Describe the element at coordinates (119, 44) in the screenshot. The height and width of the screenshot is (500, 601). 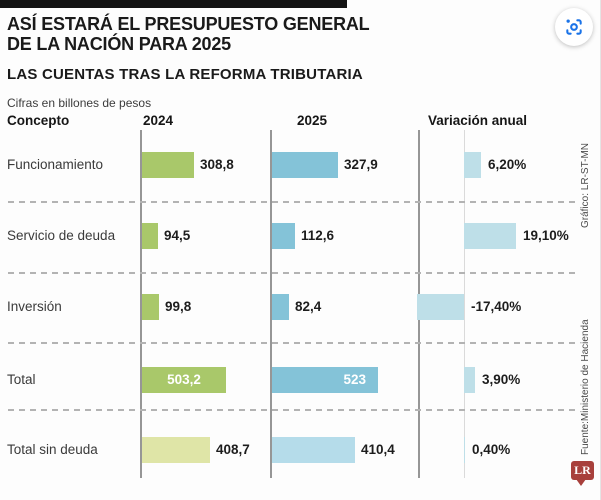
I see `page-title-line2: DE LA NACIÓN PARA 2025` at that location.